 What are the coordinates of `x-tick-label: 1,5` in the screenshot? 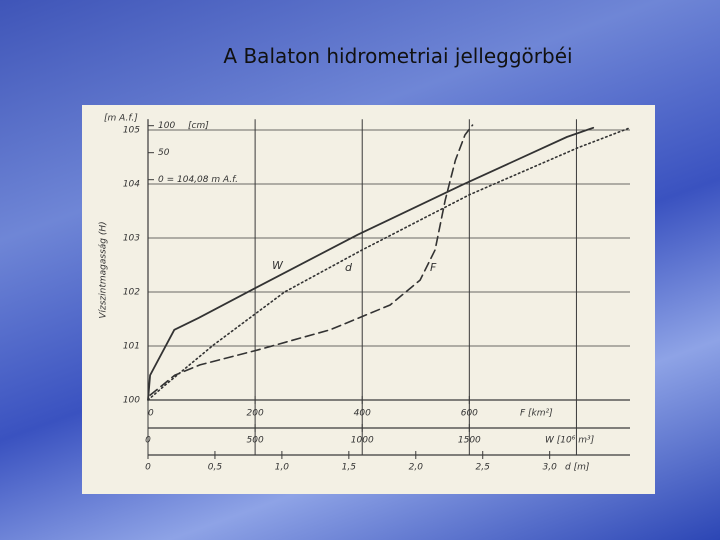 It's located at (349, 468).